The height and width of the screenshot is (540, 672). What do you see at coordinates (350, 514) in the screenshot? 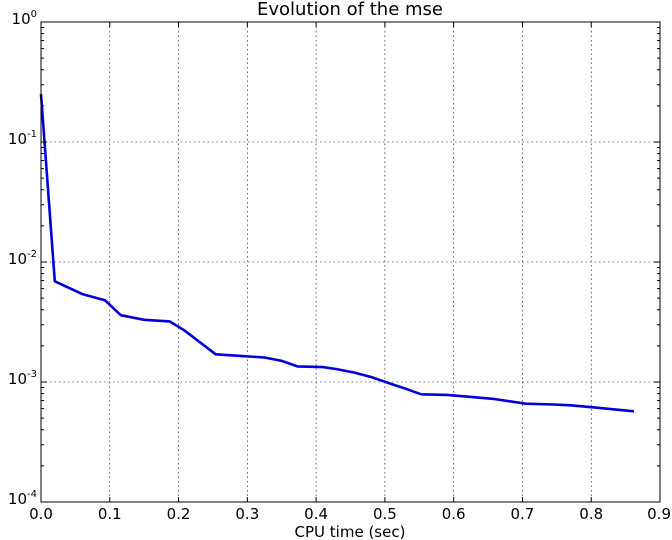
I see `x-tick-labels: 0.0 0.1 0.2 0.3 0.4 0.5 0.6 0.7 0.8 0.9` at bounding box center [350, 514].